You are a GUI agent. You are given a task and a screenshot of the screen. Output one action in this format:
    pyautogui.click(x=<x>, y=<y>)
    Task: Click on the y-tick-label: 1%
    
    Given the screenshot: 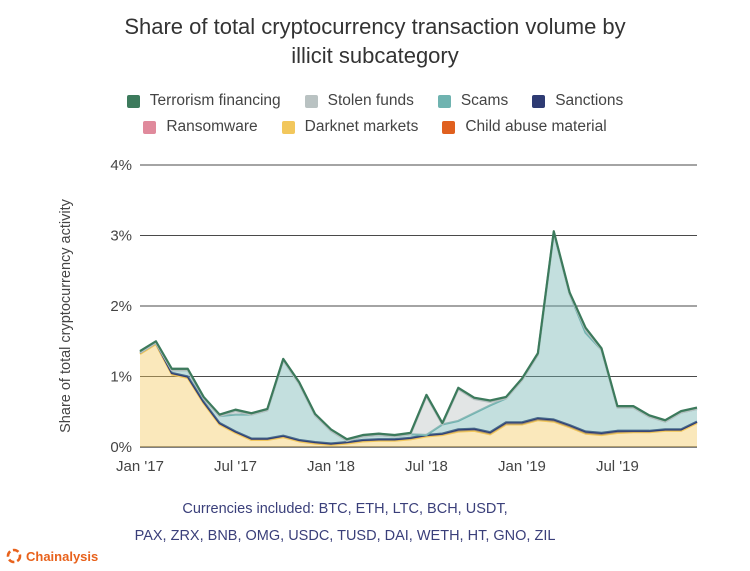 What is the action you would take?
    pyautogui.click(x=121, y=377)
    